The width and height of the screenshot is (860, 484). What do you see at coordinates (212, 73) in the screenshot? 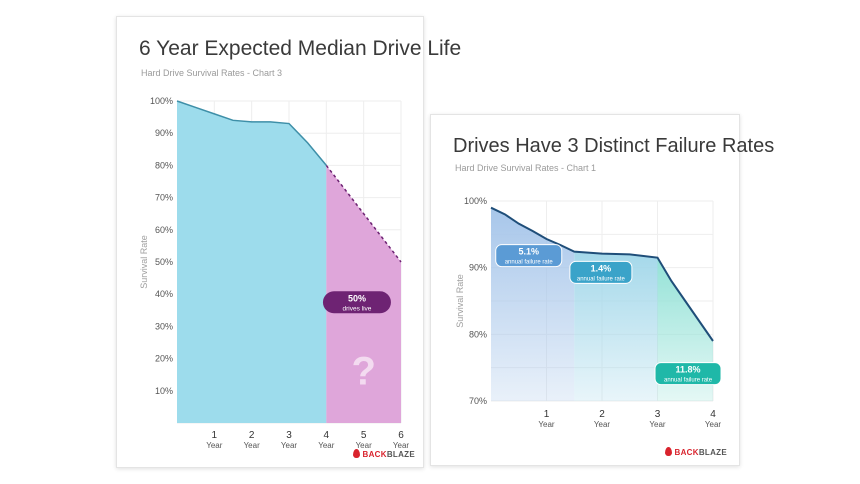
I see `chart-subtitle: Hard Drive Survival Rates - Chart 3` at bounding box center [212, 73].